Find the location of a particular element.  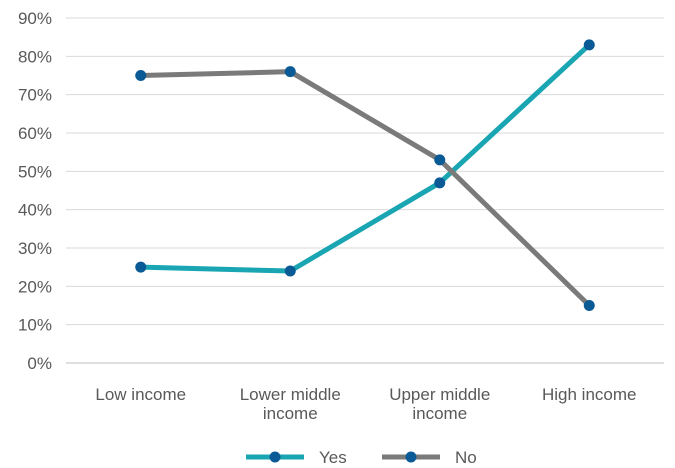

x-category-label: Low income is located at coordinates (140, 394).